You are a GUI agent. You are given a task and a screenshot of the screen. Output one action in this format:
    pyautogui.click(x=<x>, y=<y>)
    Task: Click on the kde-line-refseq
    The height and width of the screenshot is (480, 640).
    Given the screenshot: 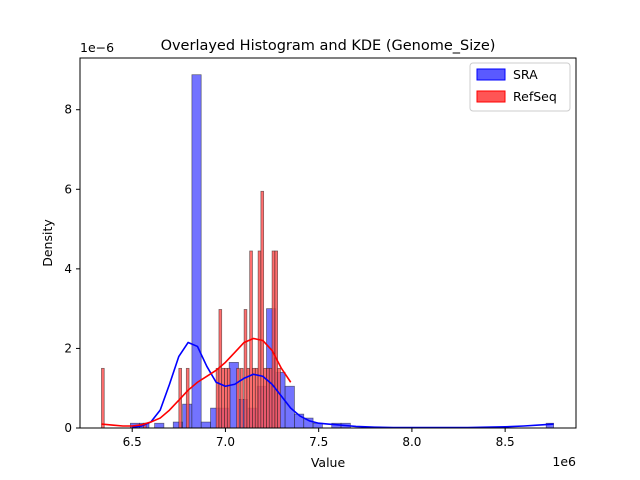 What is the action you would take?
    pyautogui.click(x=196, y=382)
    